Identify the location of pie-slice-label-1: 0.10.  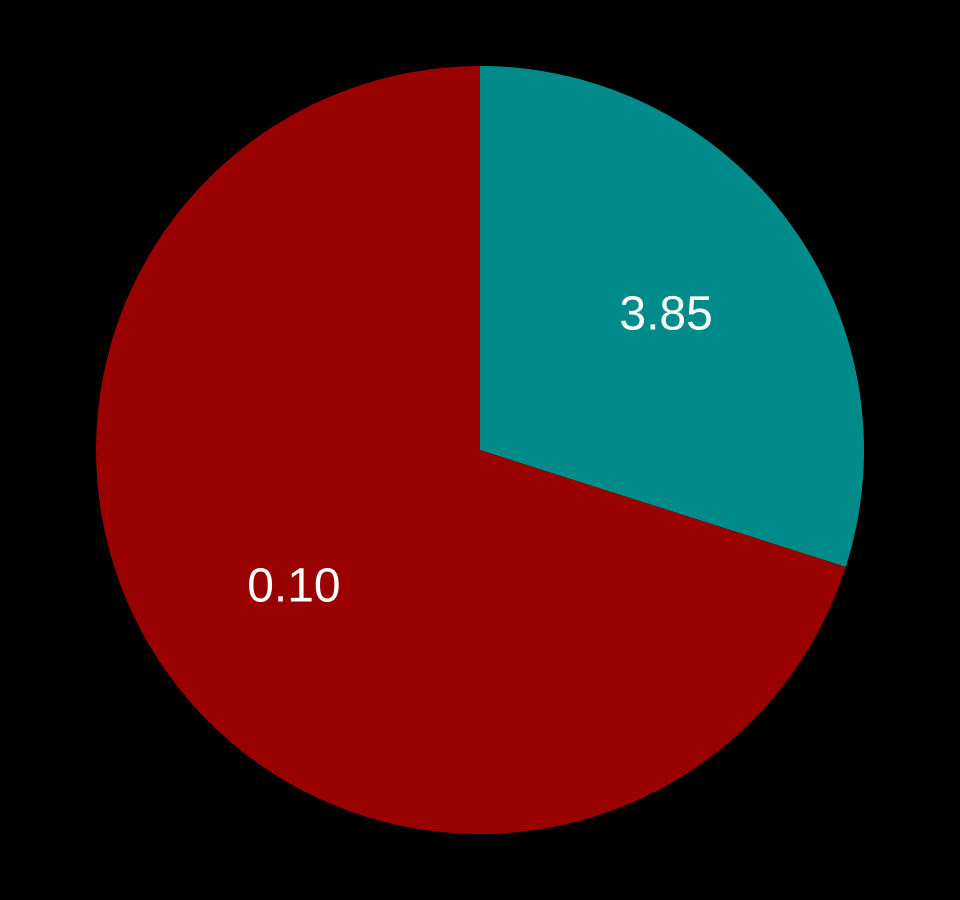
(293, 585).